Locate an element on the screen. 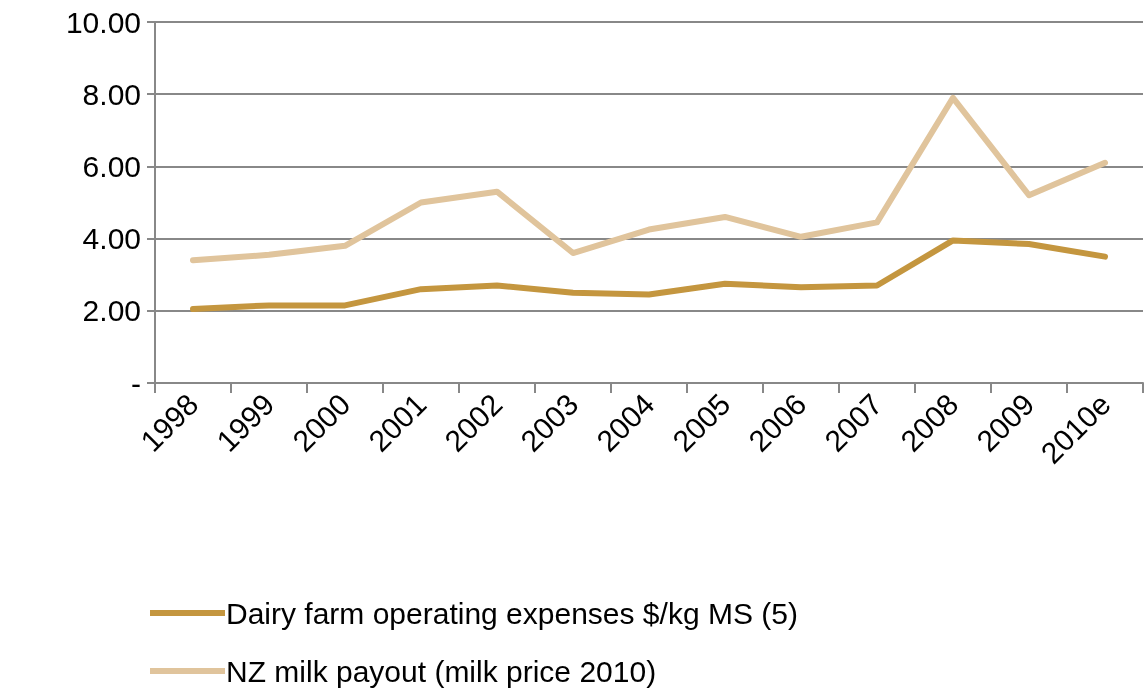 This screenshot has height=699, width=1145. y-tick-label: 2.00 is located at coordinates (111, 311).